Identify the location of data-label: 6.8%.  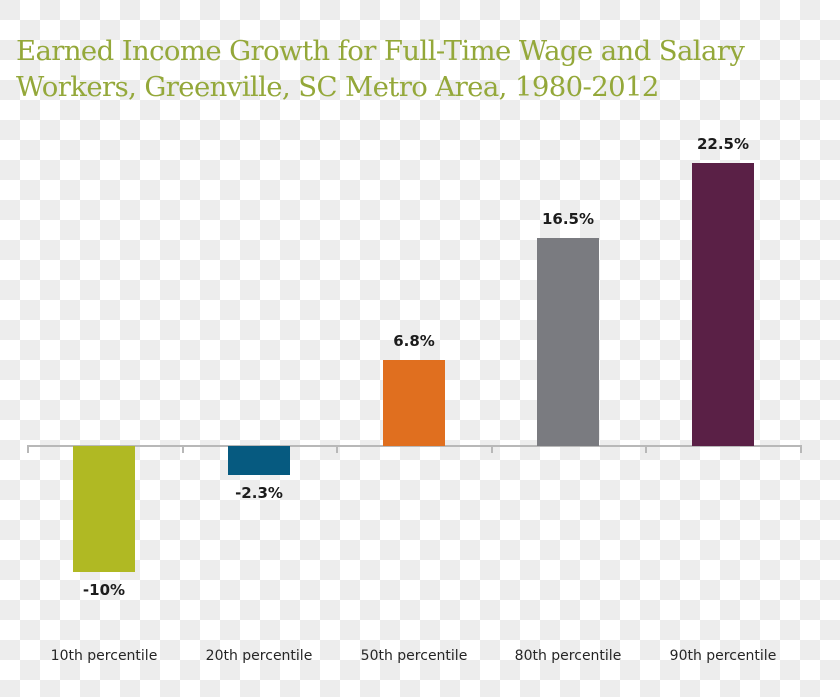
(414, 341).